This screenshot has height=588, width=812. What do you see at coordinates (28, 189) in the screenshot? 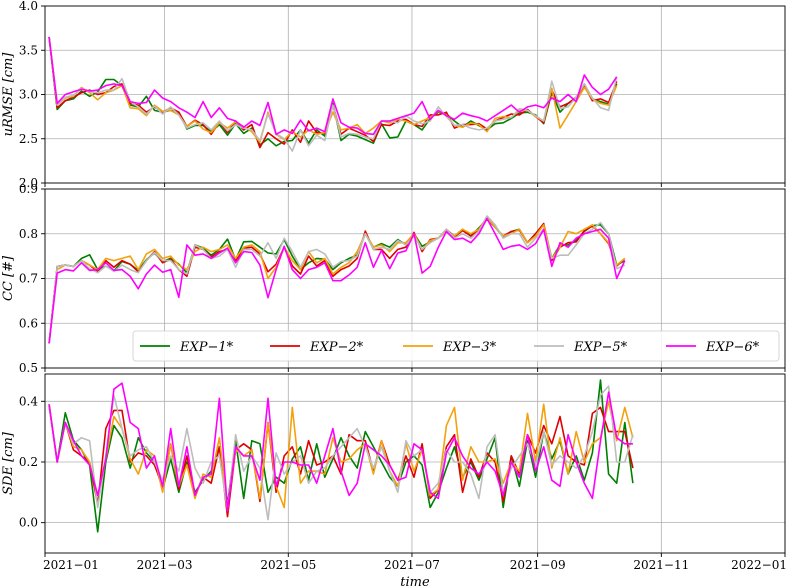
I see `y-tick-label: 0.9` at bounding box center [28, 189].